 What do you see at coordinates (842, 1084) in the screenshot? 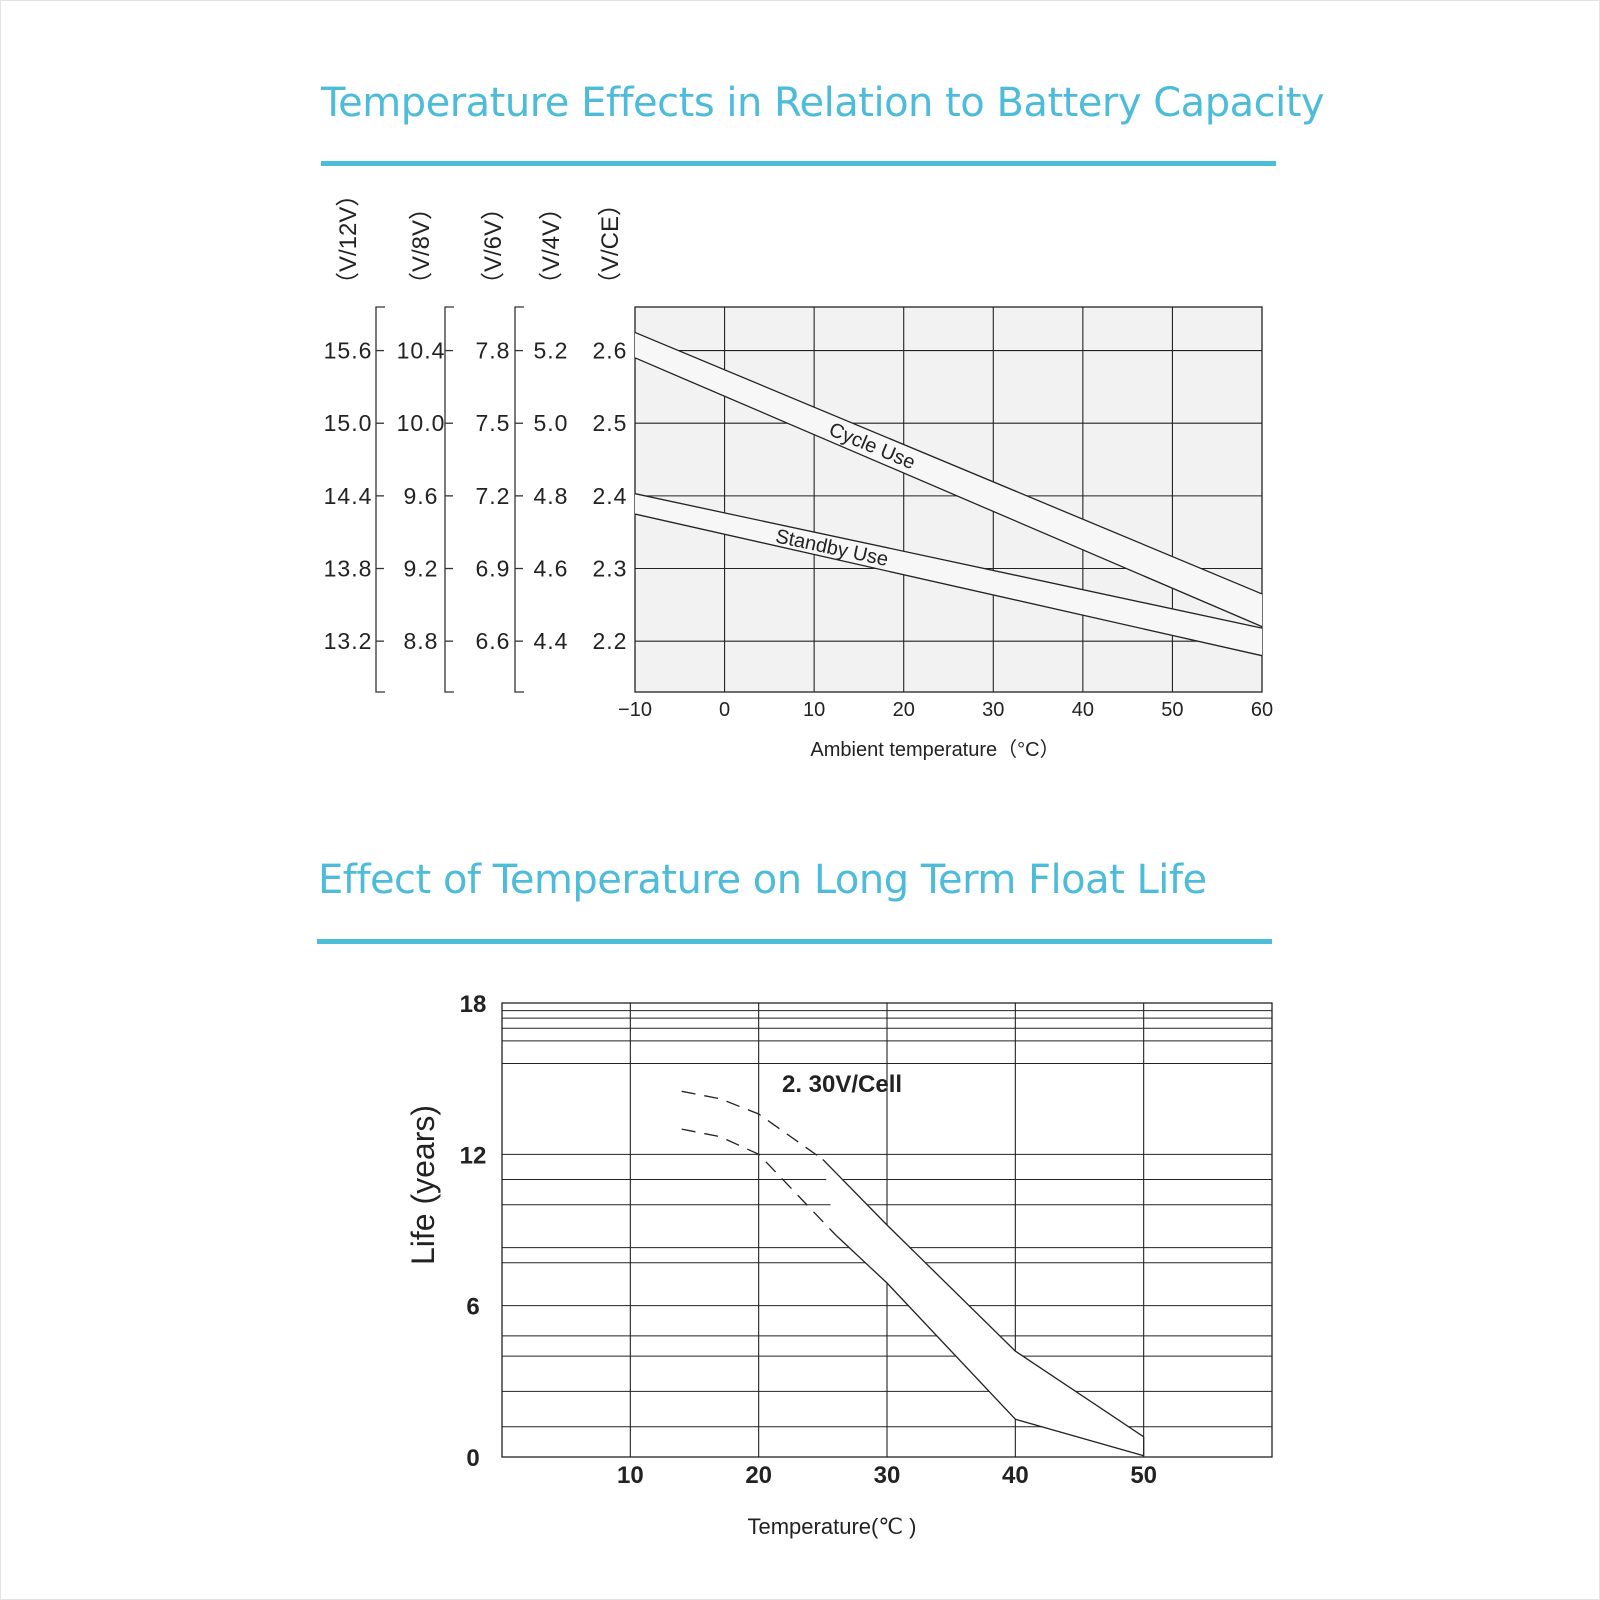
I see `cell-voltage-annotation: 2. 30V/Cell` at bounding box center [842, 1084].